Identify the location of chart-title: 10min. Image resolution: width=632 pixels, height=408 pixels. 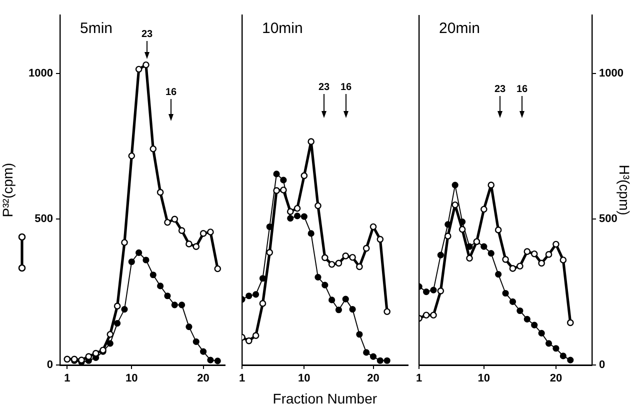
(282, 29).